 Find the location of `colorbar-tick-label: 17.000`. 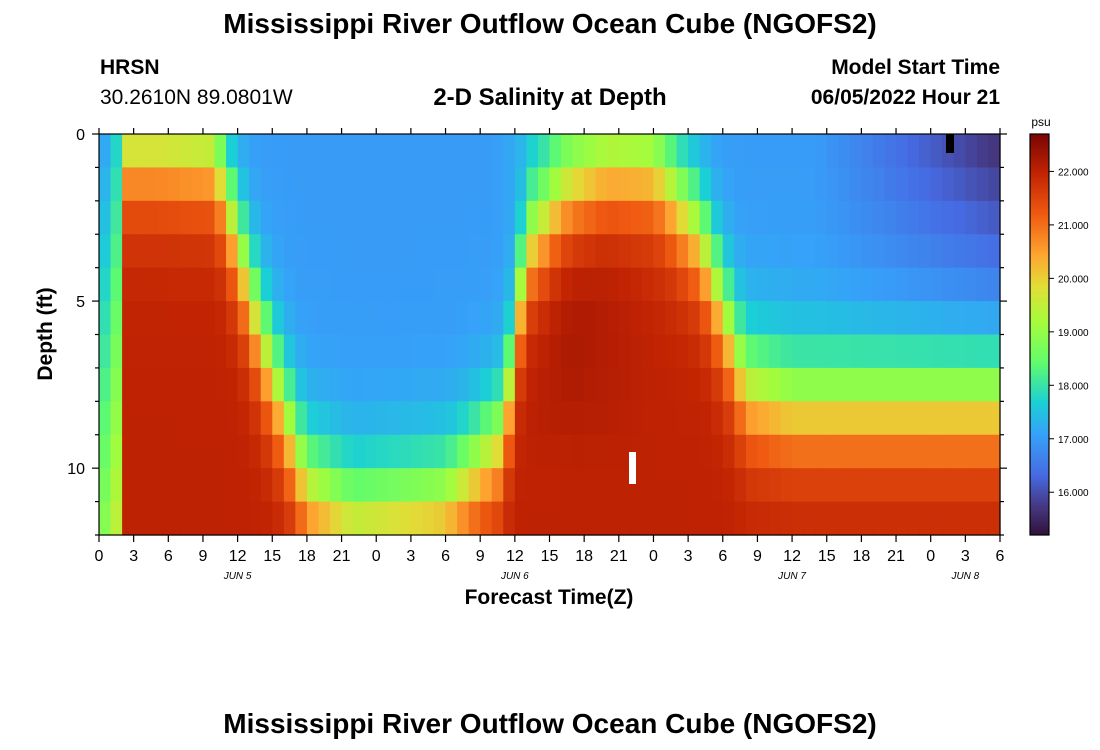

colorbar-tick-label: 17.000 is located at coordinates (1073, 440).